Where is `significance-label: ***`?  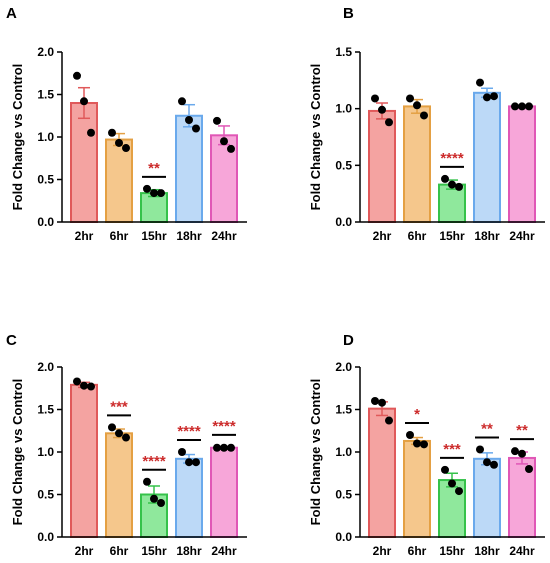
significance-label: *** is located at coordinates (452, 449).